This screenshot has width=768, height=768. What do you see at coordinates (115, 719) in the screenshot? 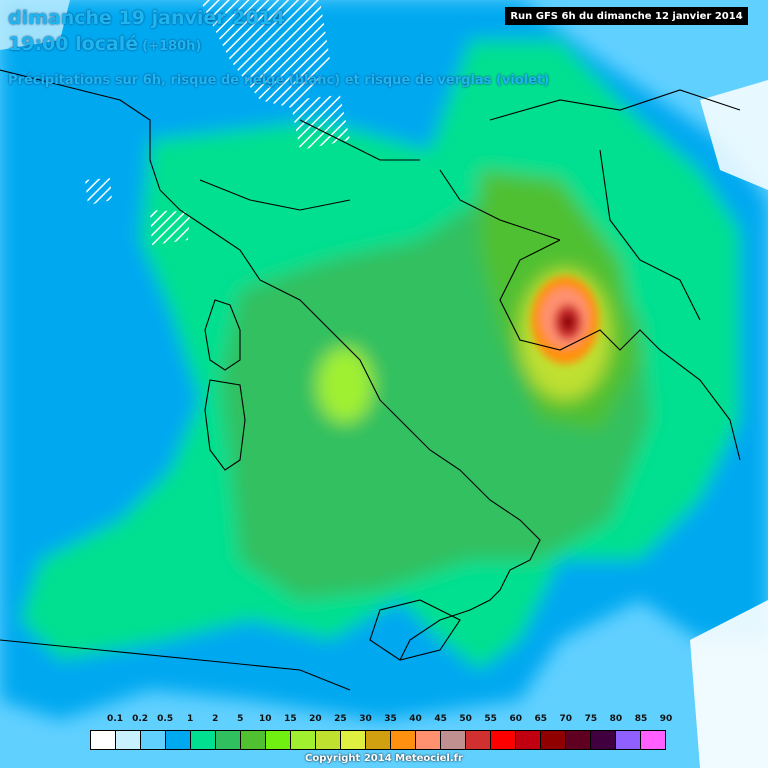
I see `legend-label: 0.1` at bounding box center [115, 719].